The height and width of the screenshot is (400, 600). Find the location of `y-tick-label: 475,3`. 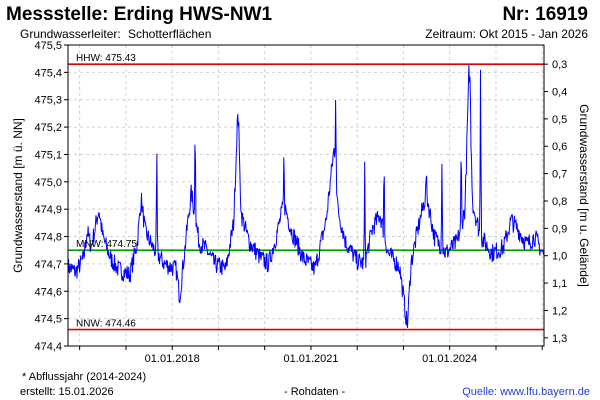

y-tick-label: 475,3 is located at coordinates (48, 101).